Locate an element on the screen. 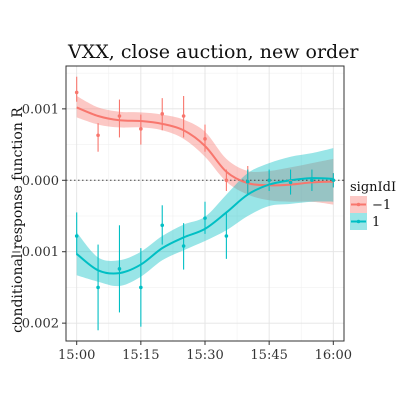 This screenshot has height=415, width=415. smooth-line is located at coordinates (205, 146).